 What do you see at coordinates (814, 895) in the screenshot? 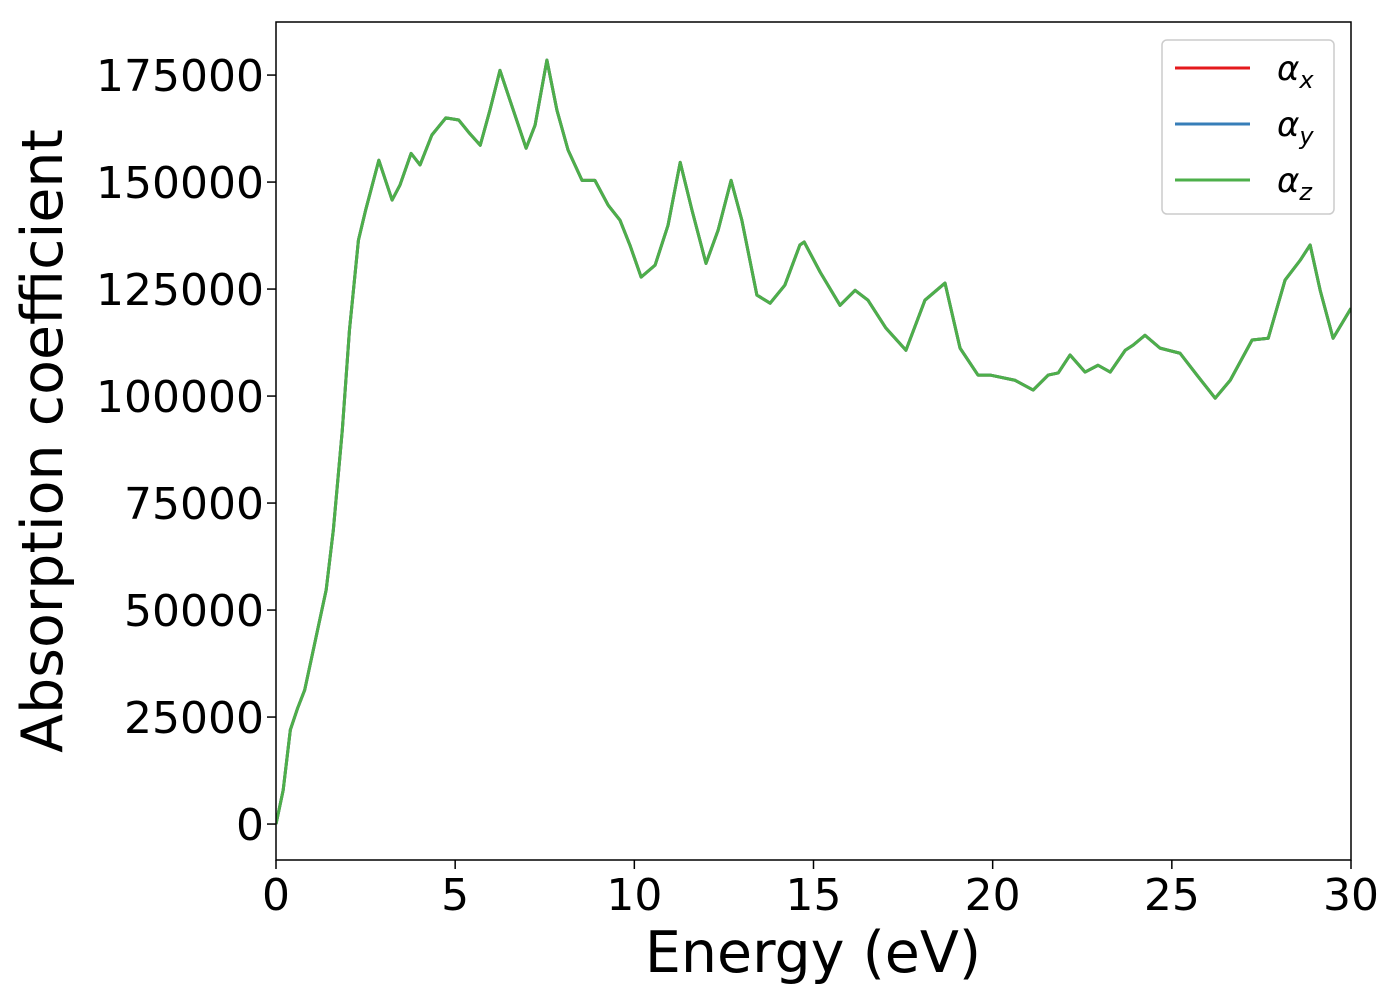
I see `x-tick-label: 15` at bounding box center [814, 895].